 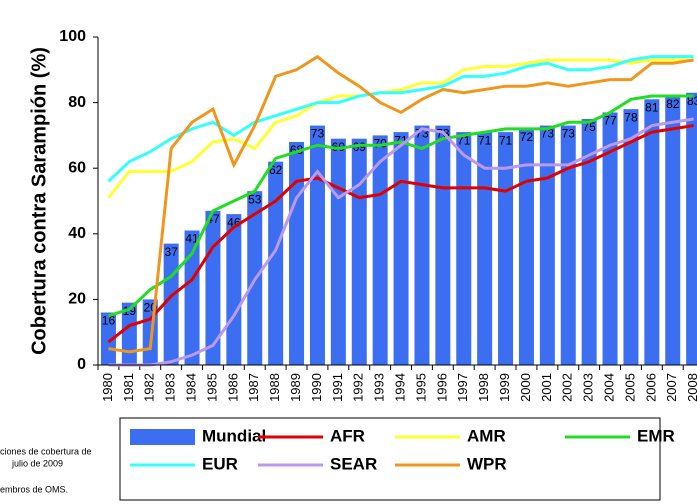 What do you see at coordinates (588, 387) in the screenshot?
I see `x-tick-label: 2003` at bounding box center [588, 387].